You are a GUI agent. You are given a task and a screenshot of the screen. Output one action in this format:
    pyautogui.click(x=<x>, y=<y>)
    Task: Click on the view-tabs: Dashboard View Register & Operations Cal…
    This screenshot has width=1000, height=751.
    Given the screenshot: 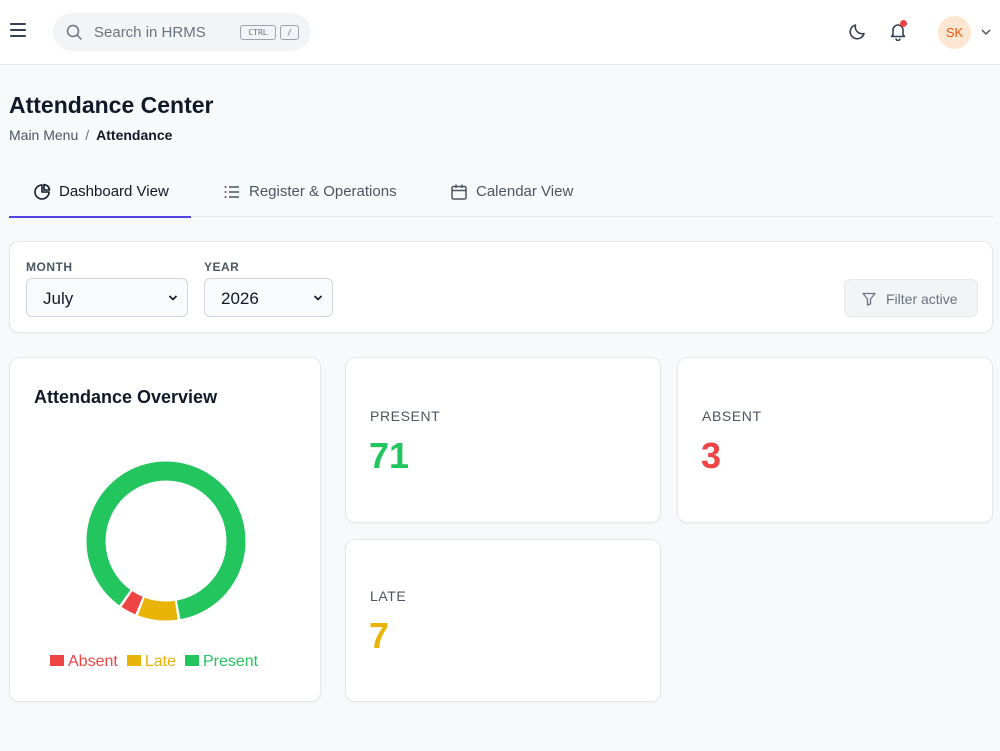 What is the action you would take?
    pyautogui.click(x=501, y=194)
    